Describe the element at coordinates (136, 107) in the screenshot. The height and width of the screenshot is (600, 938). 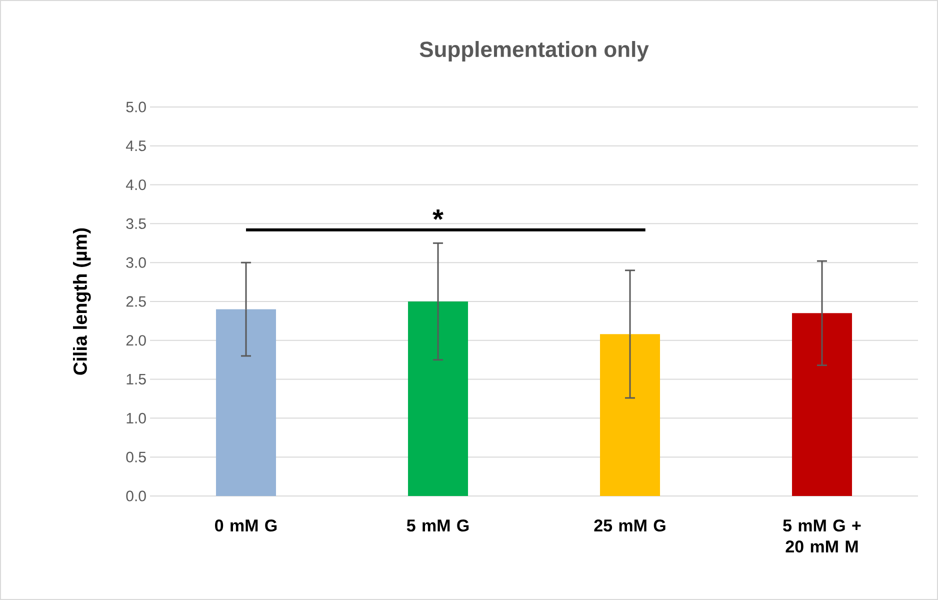
I see `y-tick-label: 5.0` at that location.